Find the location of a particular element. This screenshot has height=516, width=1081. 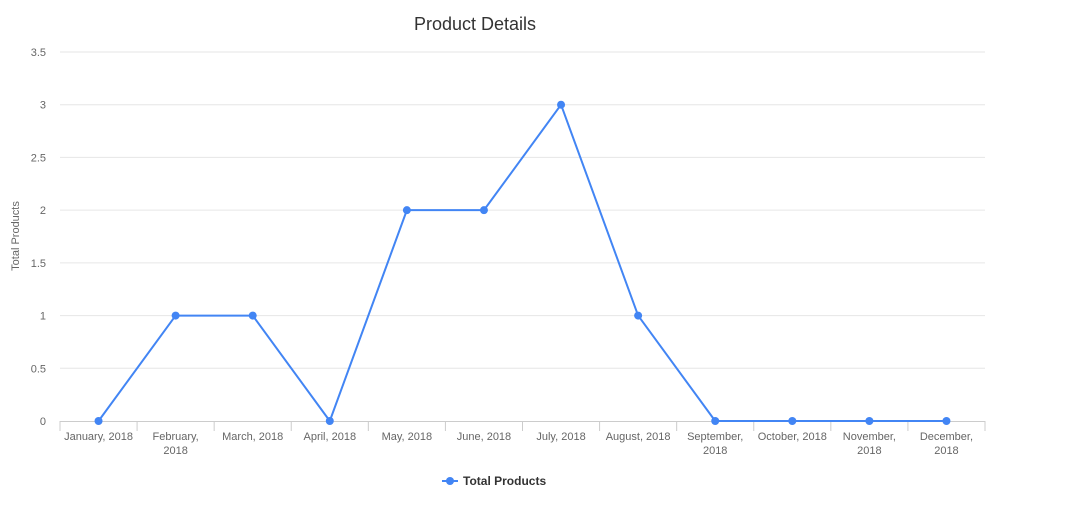

x-tick-label-line: December, is located at coordinates (946, 437).